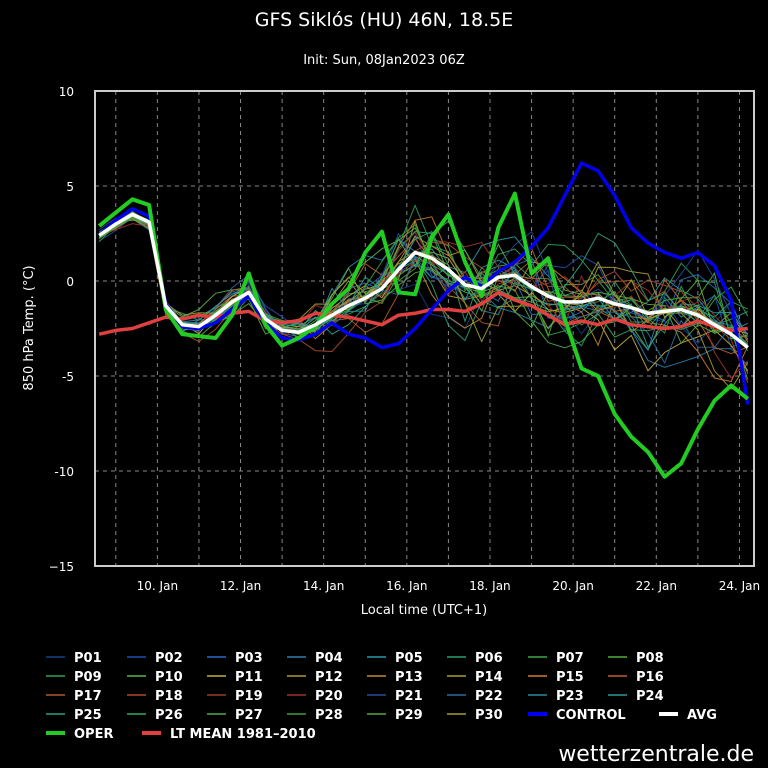 The image size is (768, 768). Describe the element at coordinates (329, 658) in the screenshot. I see `legend-label: P04` at that location.